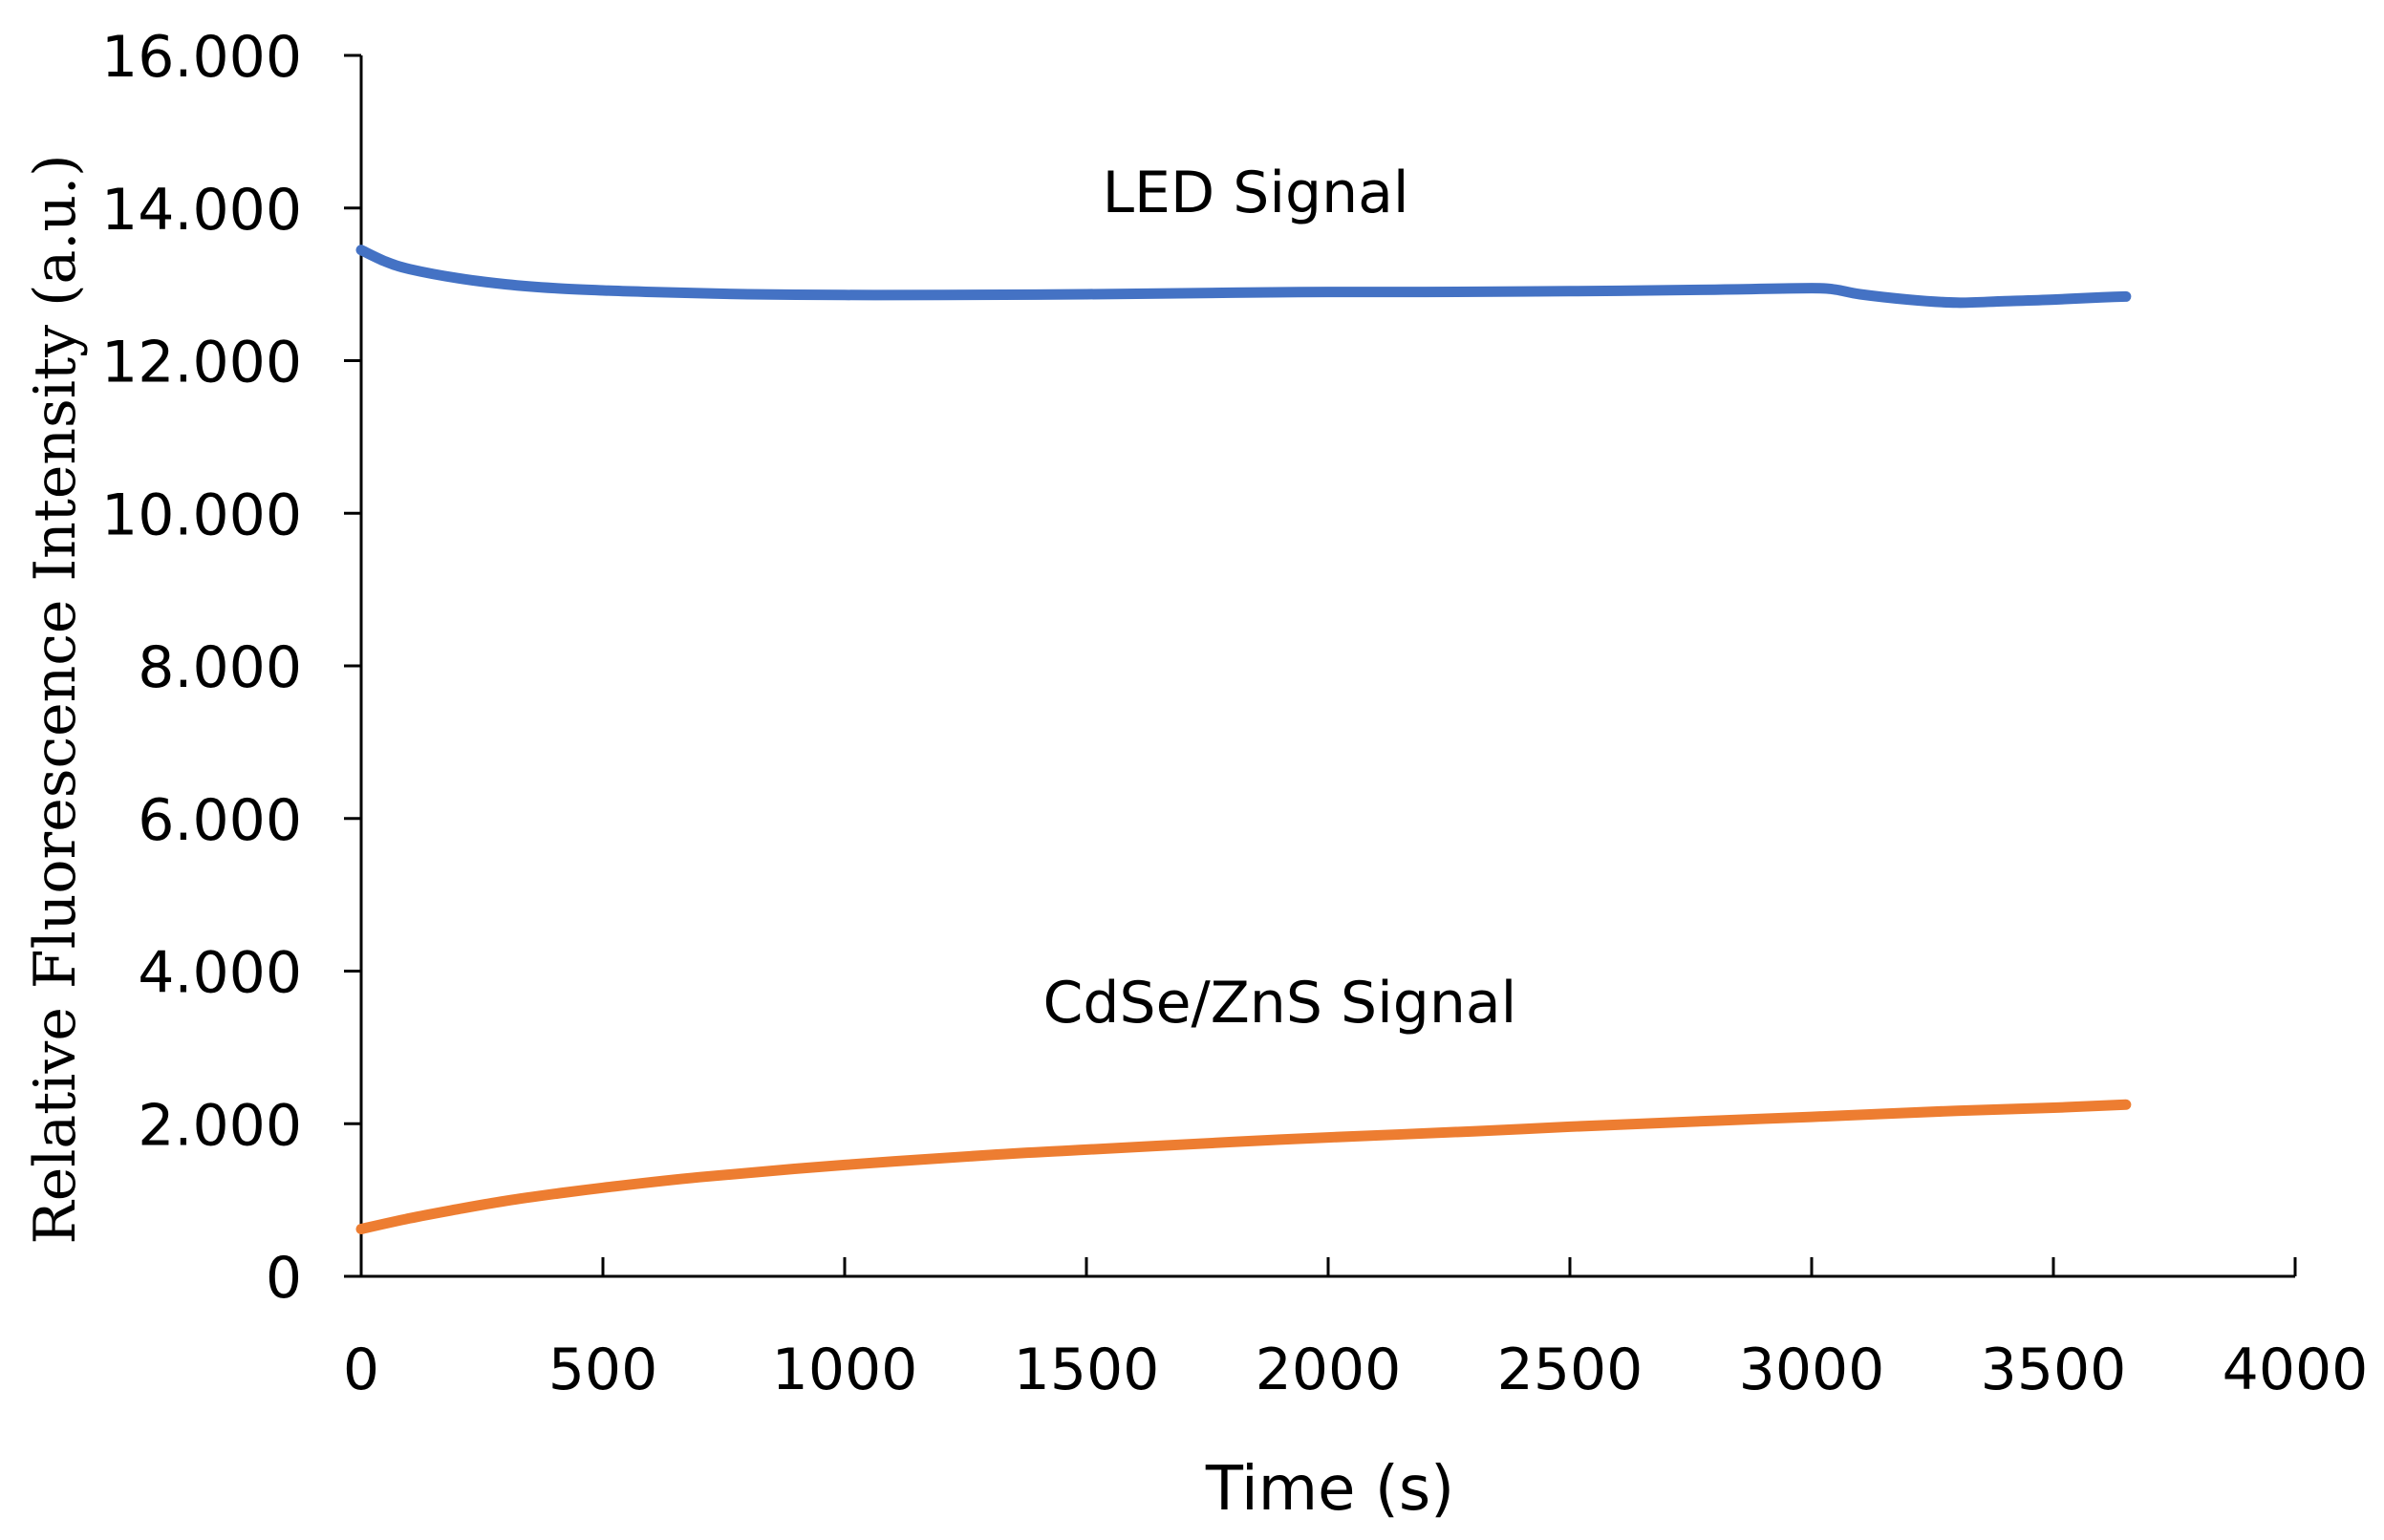 The image size is (2384, 1540). I want to click on x-axis-title: Time (s), so click(1329, 1489).